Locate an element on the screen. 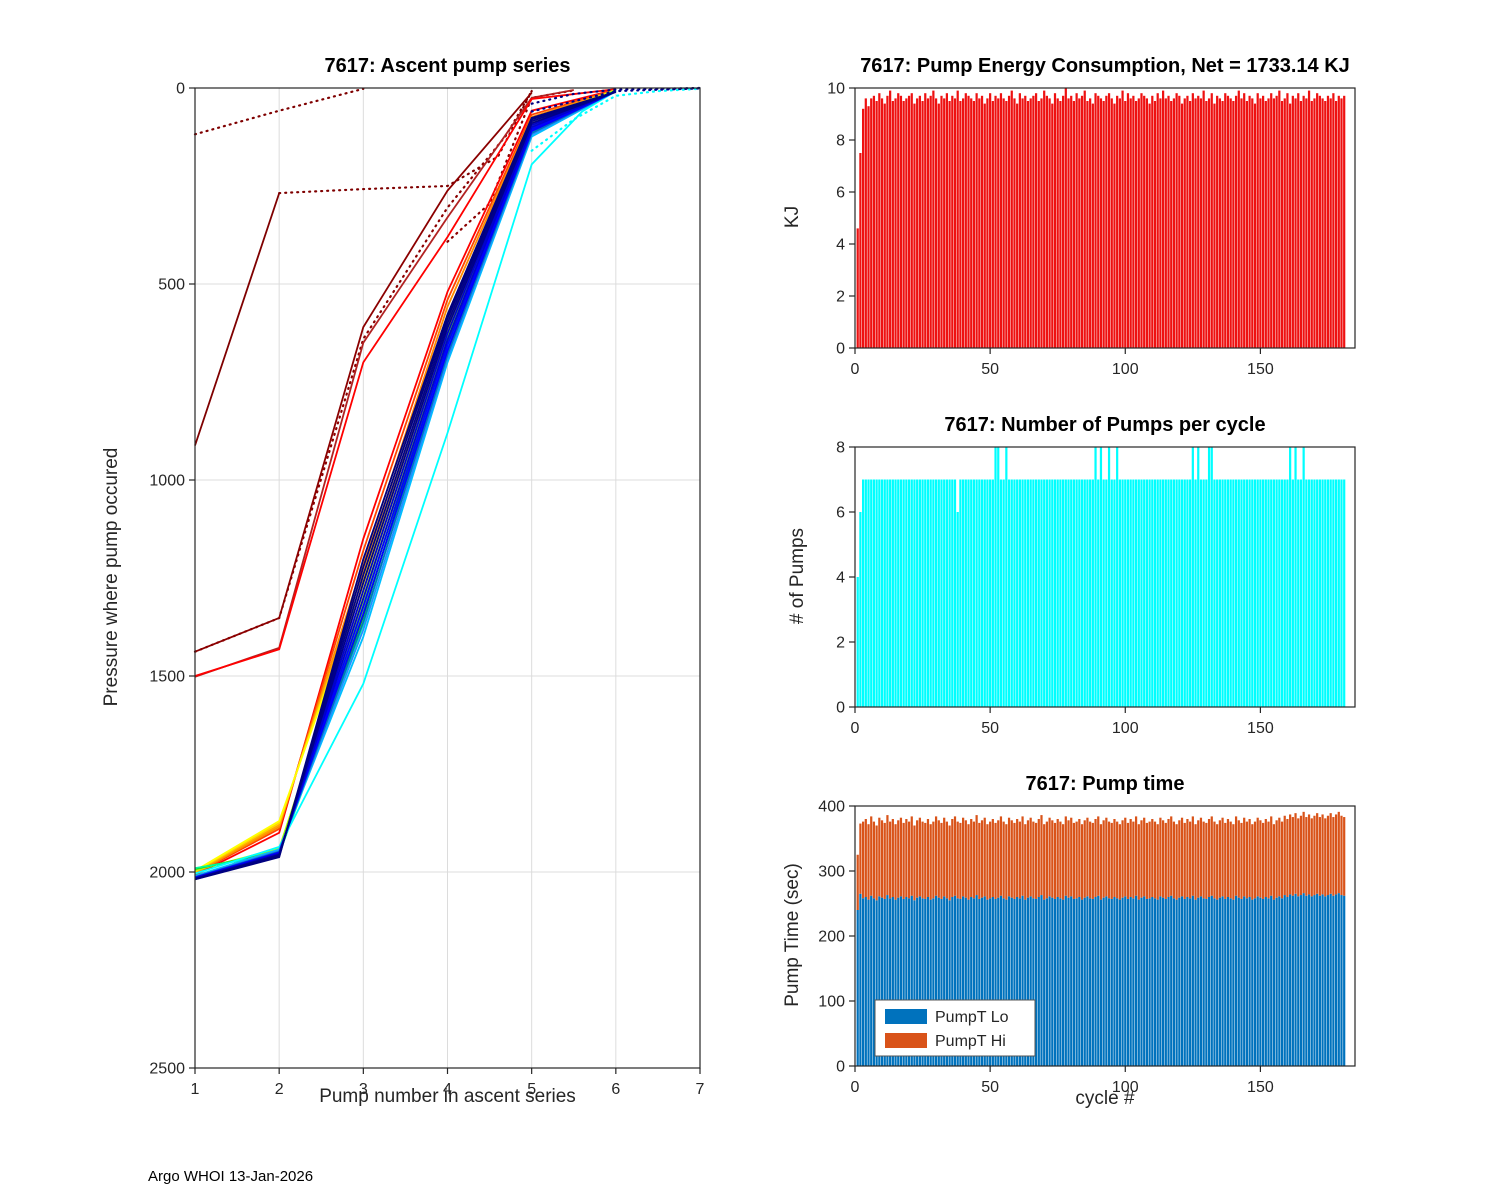 Image resolution: width=1500 pixels, height=1200 pixels. time-x-axis-label: cycle # is located at coordinates (1105, 1098).